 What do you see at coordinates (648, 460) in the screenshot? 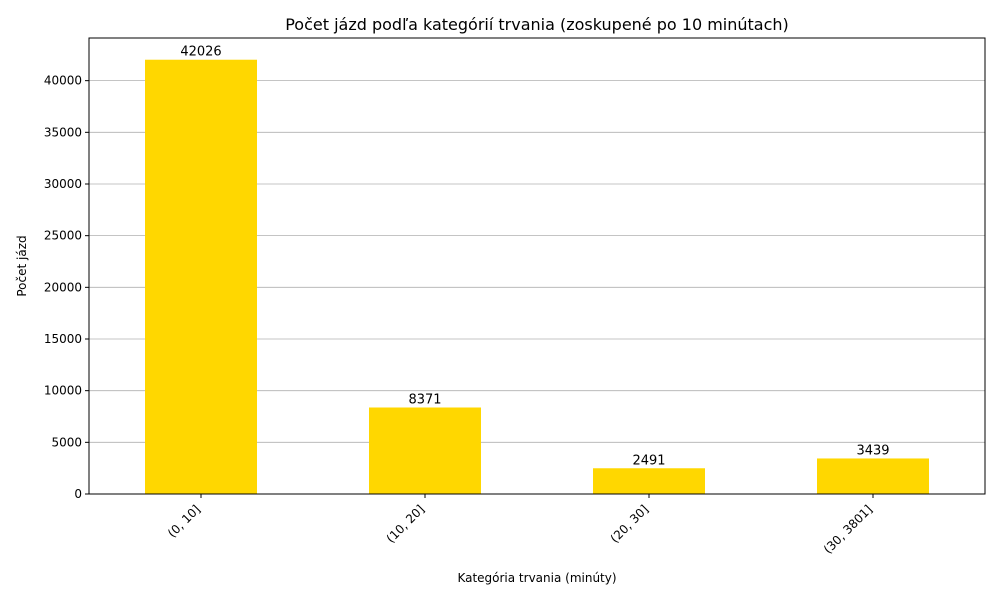
I see `bar-value-label: 2491` at bounding box center [648, 460].